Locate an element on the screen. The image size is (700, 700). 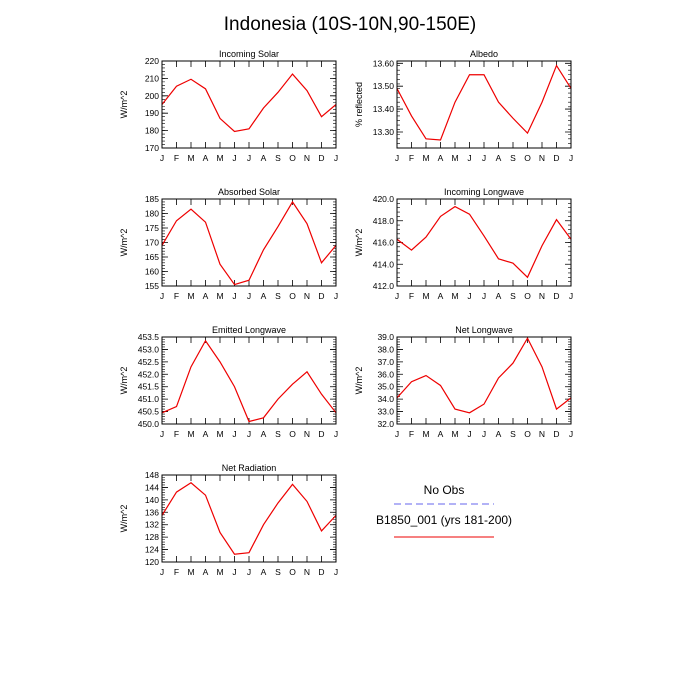
y-axis-label-emitted-longwave: W/m^2 is located at coordinates (124, 381).